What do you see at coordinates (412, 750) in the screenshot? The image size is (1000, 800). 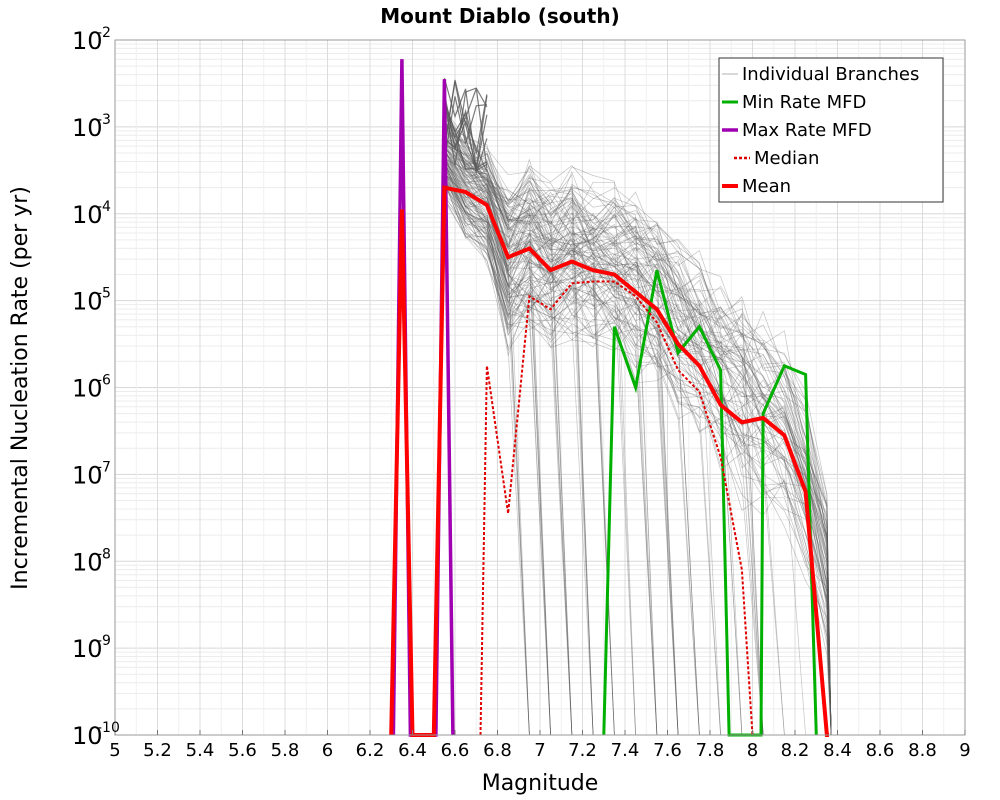 I see `x-tick-label: 6.4` at bounding box center [412, 750].